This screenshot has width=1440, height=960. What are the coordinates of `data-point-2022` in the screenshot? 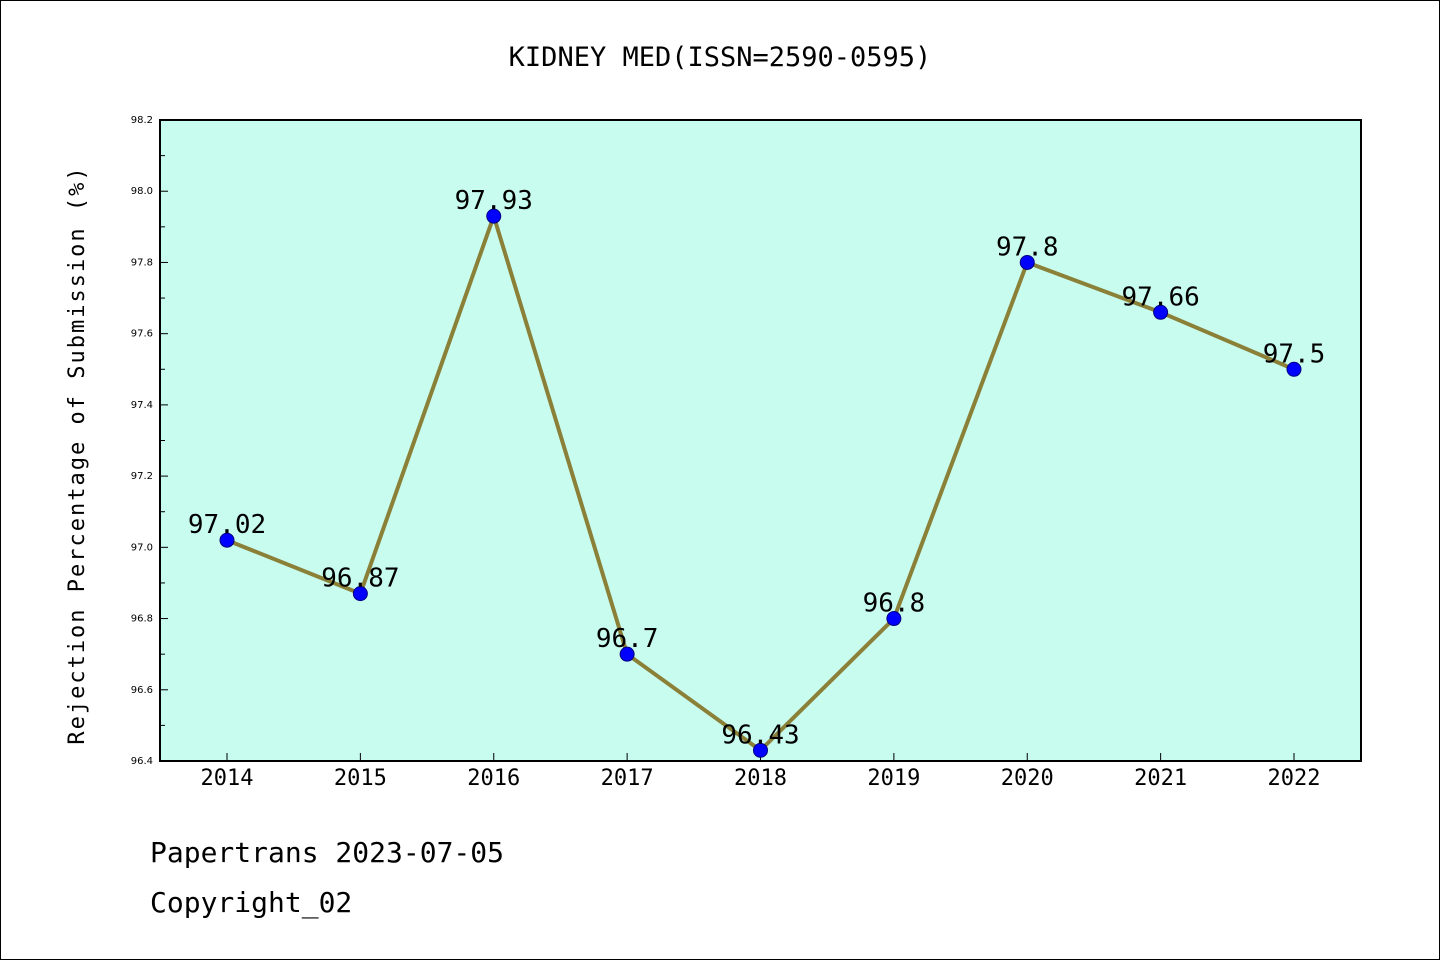 It's located at (1294, 369).